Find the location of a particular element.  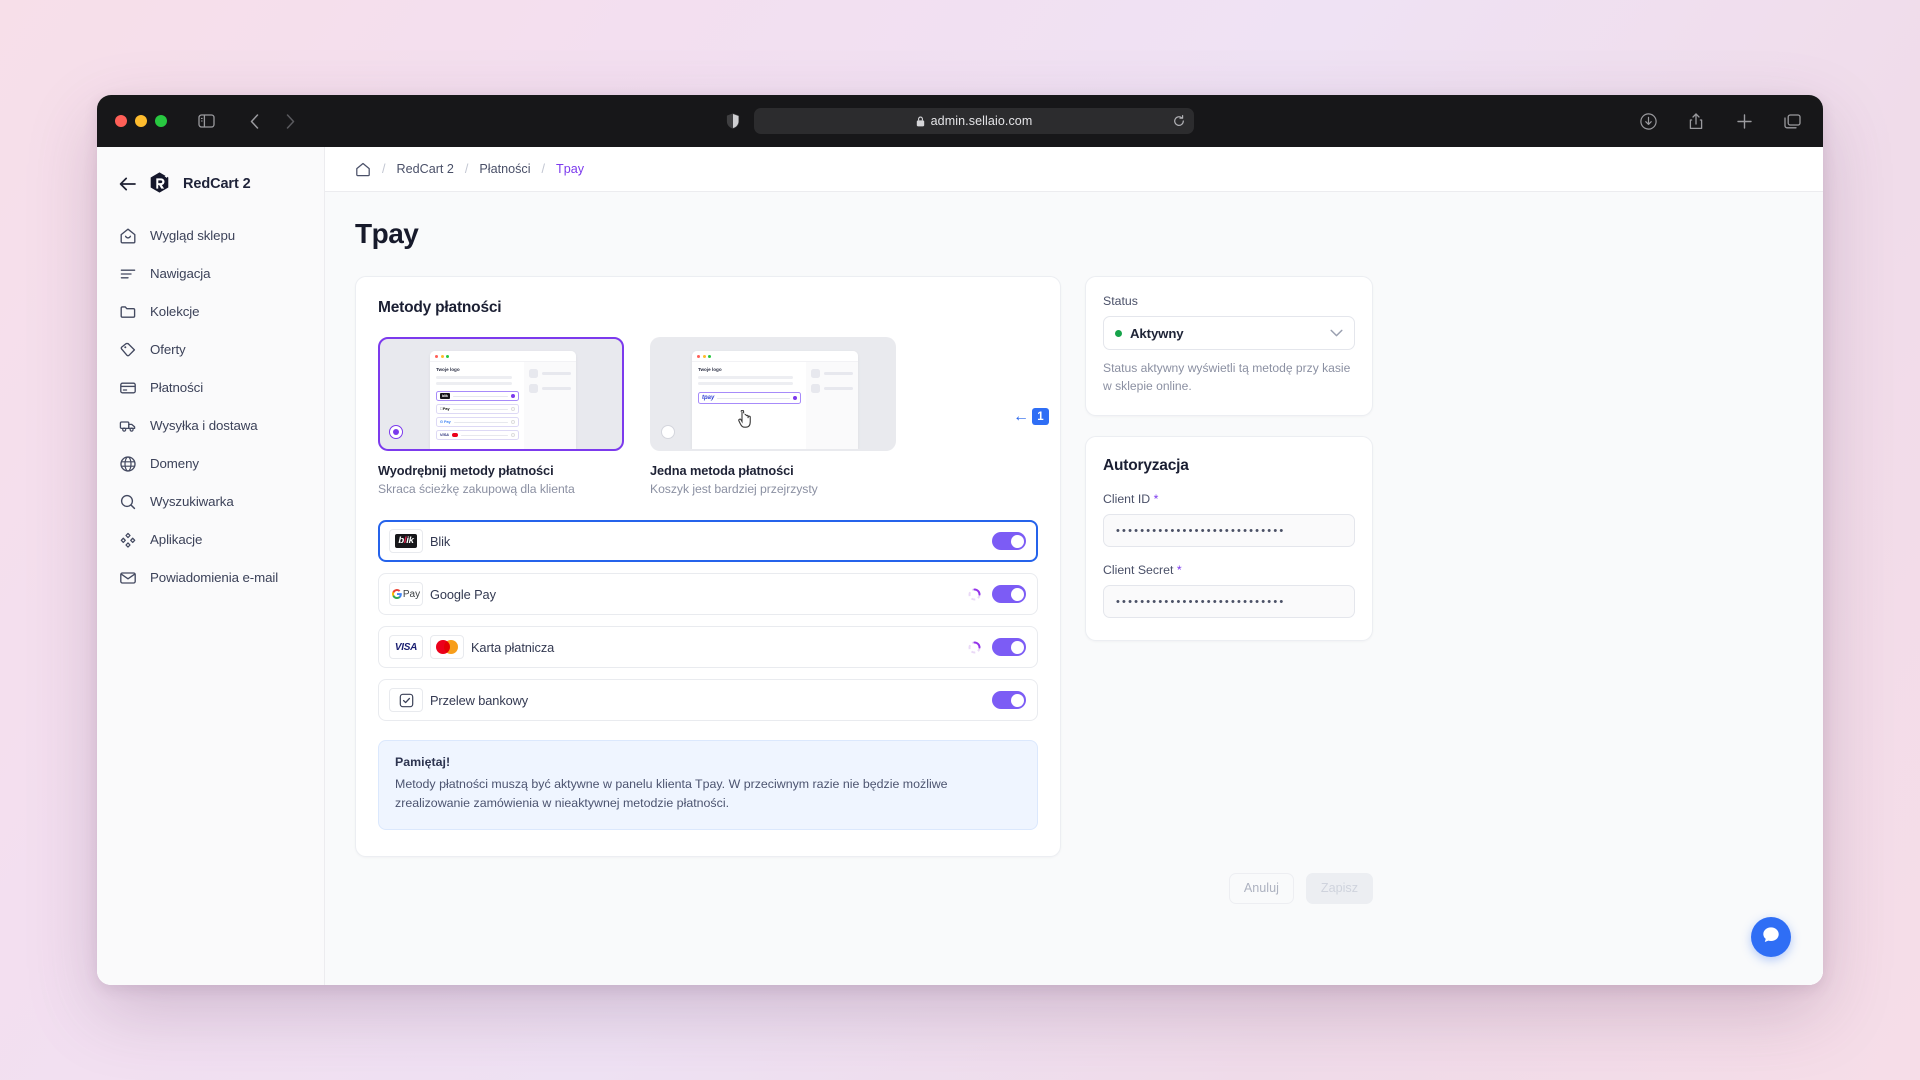

sidebar-item-wyglad-sklepu: Wygląd sklepu is located at coordinates (210, 235).